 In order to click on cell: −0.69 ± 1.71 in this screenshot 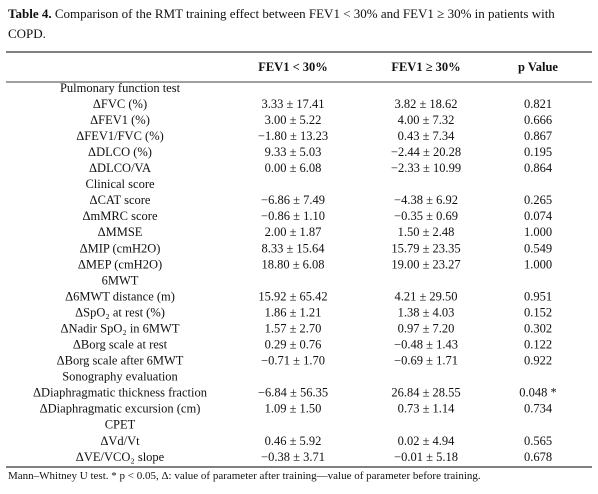, I will do `click(426, 361)`.